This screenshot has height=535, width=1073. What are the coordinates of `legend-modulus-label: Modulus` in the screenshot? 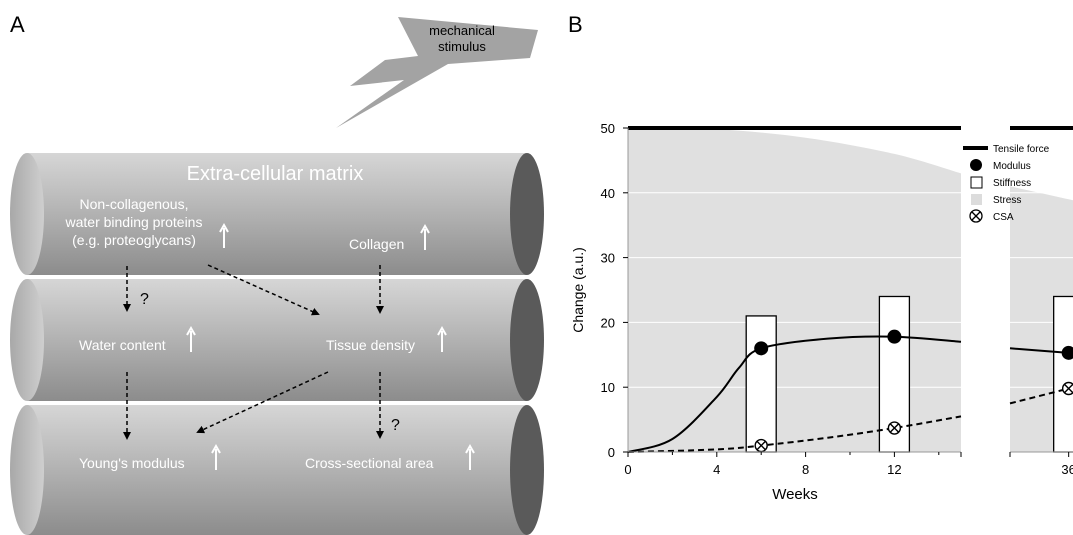 It's located at (1012, 166).